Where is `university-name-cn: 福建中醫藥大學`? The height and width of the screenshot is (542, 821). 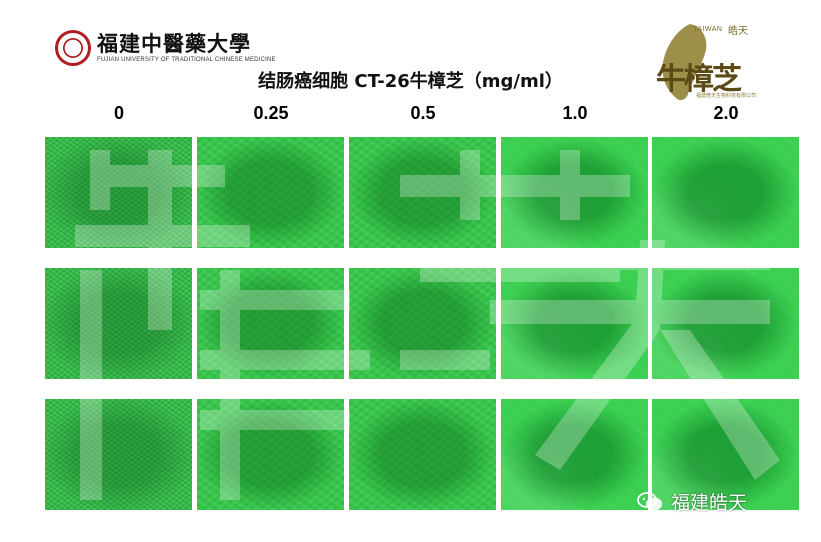
university-name-cn: 福建中醫藥大學 is located at coordinates (174, 43).